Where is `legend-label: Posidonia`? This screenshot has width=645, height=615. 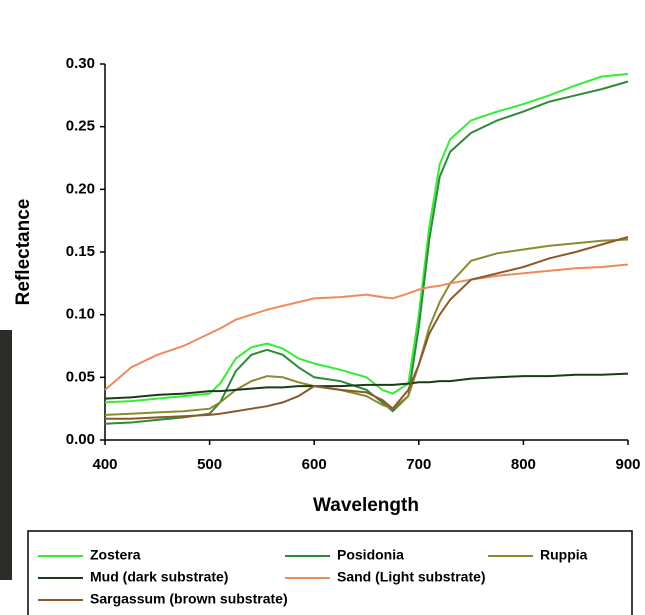
legend-label: Posidonia is located at coordinates (370, 555).